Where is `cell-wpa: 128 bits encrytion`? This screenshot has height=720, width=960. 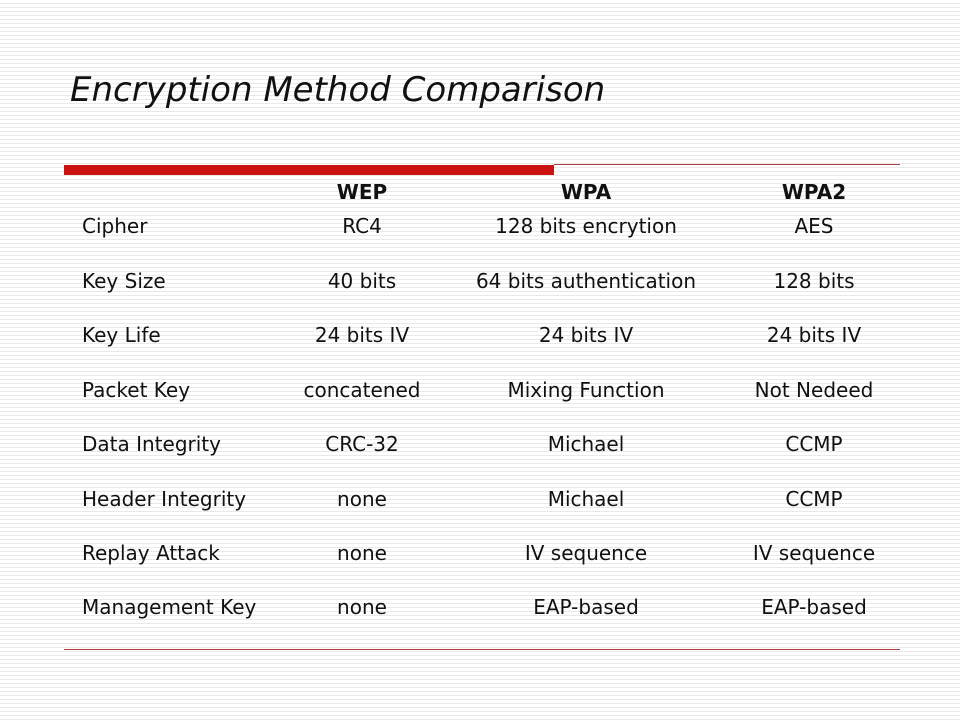
cell-wpa: 128 bits encrytion is located at coordinates (586, 226).